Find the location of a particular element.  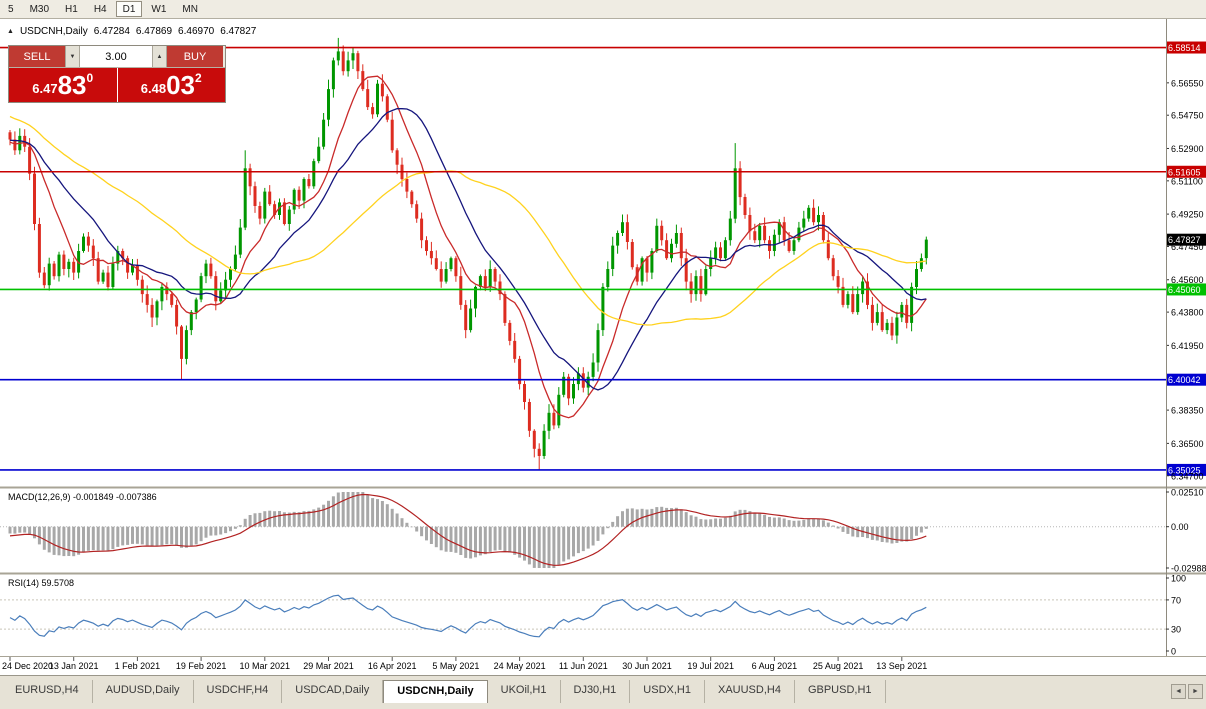

ohlc-close: 6.47827 is located at coordinates (238, 31).